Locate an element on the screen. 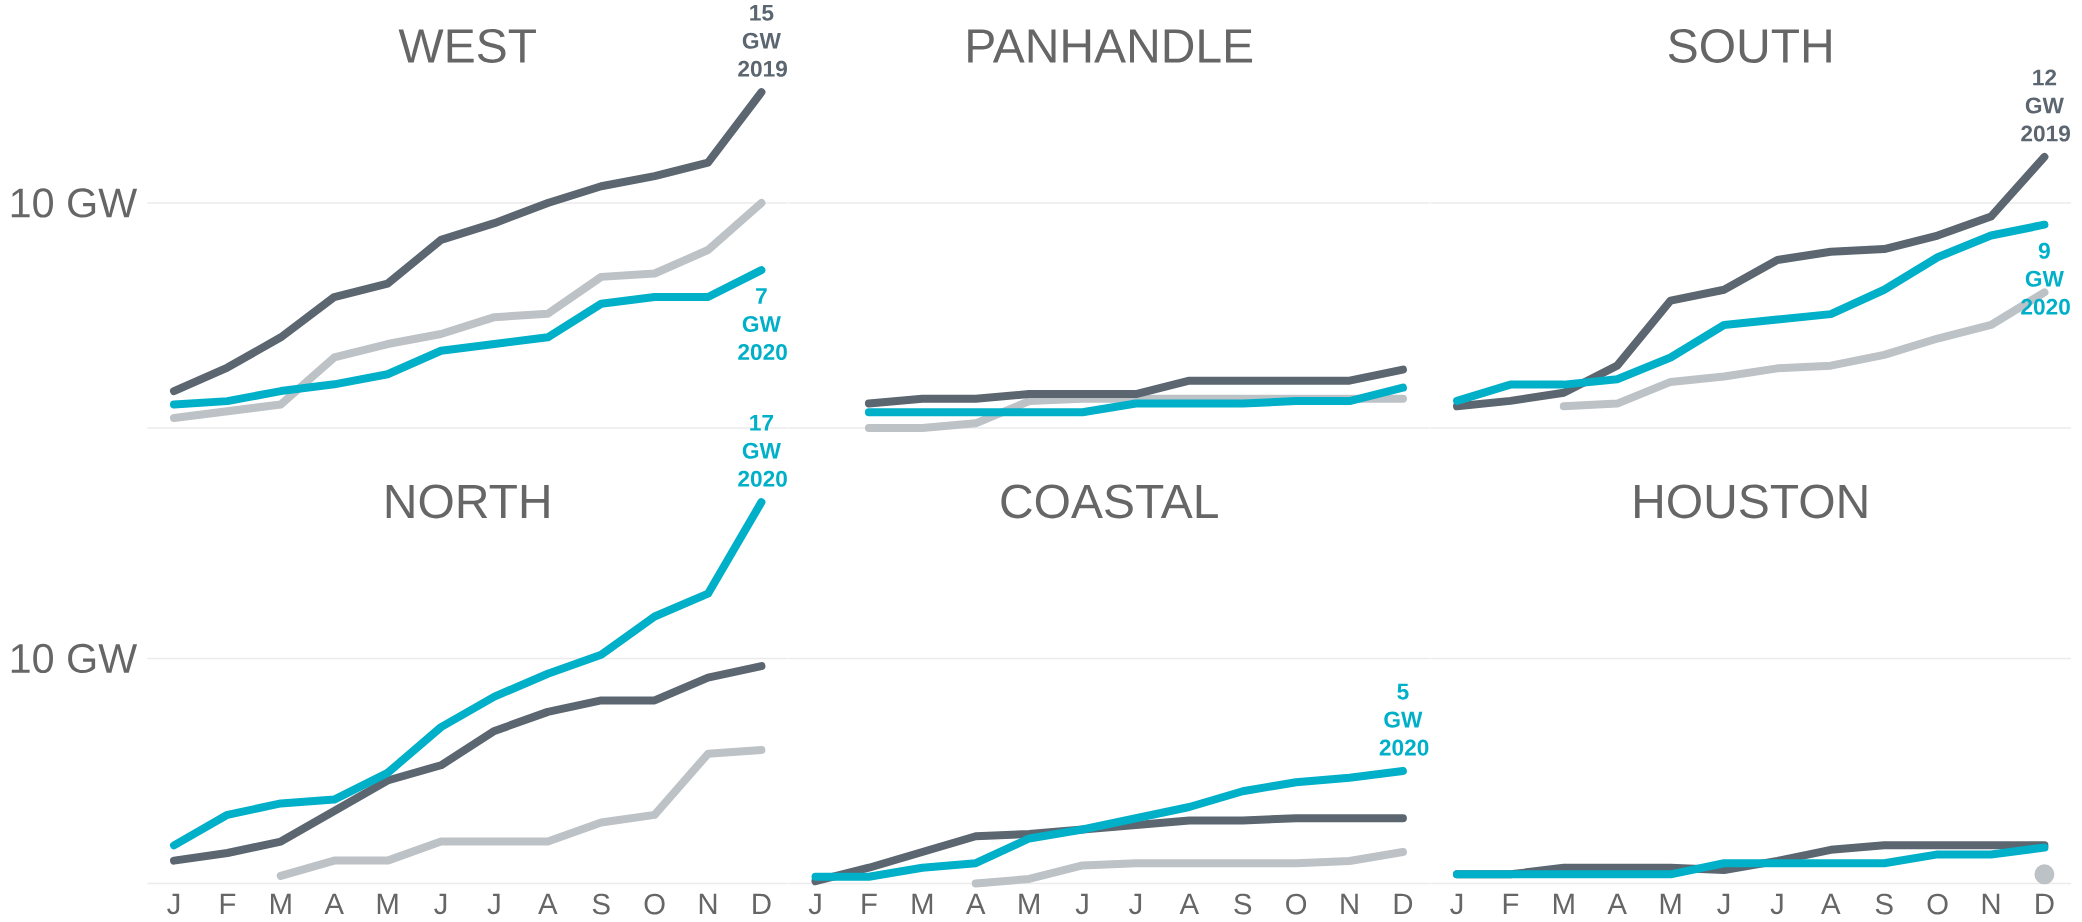  annotation: 15 GW 2019 is located at coordinates (762, 40).